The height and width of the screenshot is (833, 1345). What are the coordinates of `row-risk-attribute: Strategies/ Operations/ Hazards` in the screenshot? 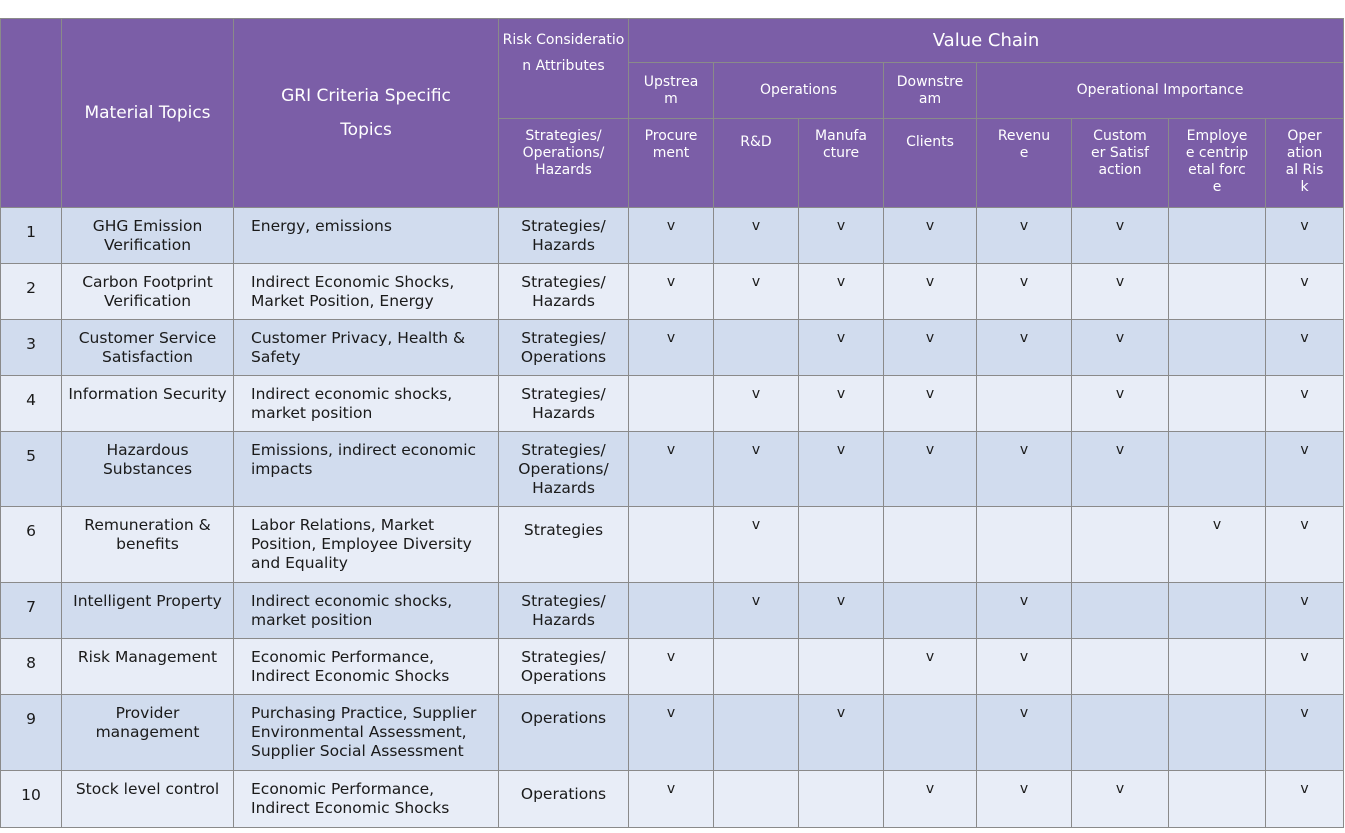 It's located at (563, 469).